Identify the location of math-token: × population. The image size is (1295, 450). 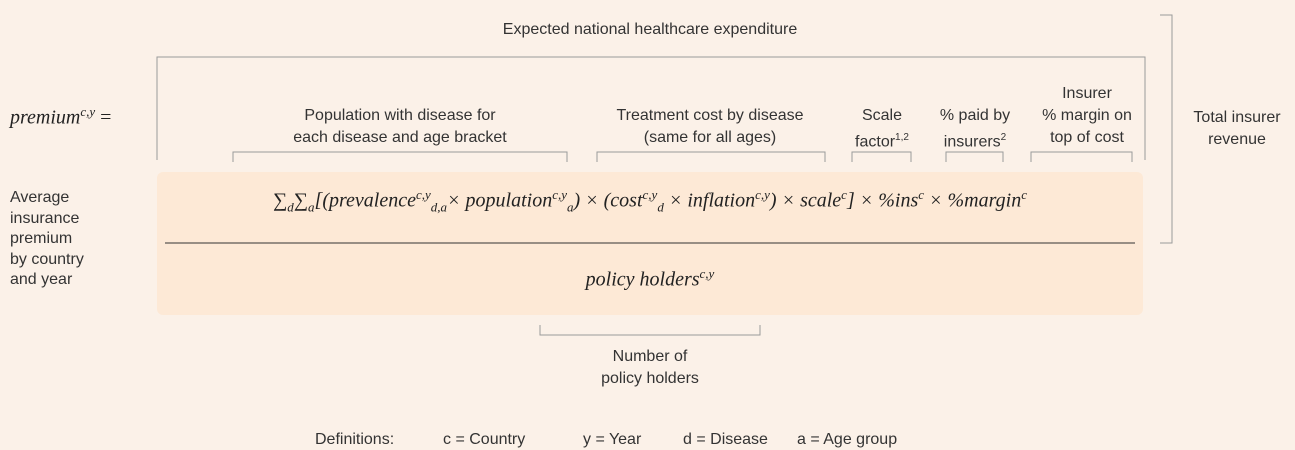
(500, 200).